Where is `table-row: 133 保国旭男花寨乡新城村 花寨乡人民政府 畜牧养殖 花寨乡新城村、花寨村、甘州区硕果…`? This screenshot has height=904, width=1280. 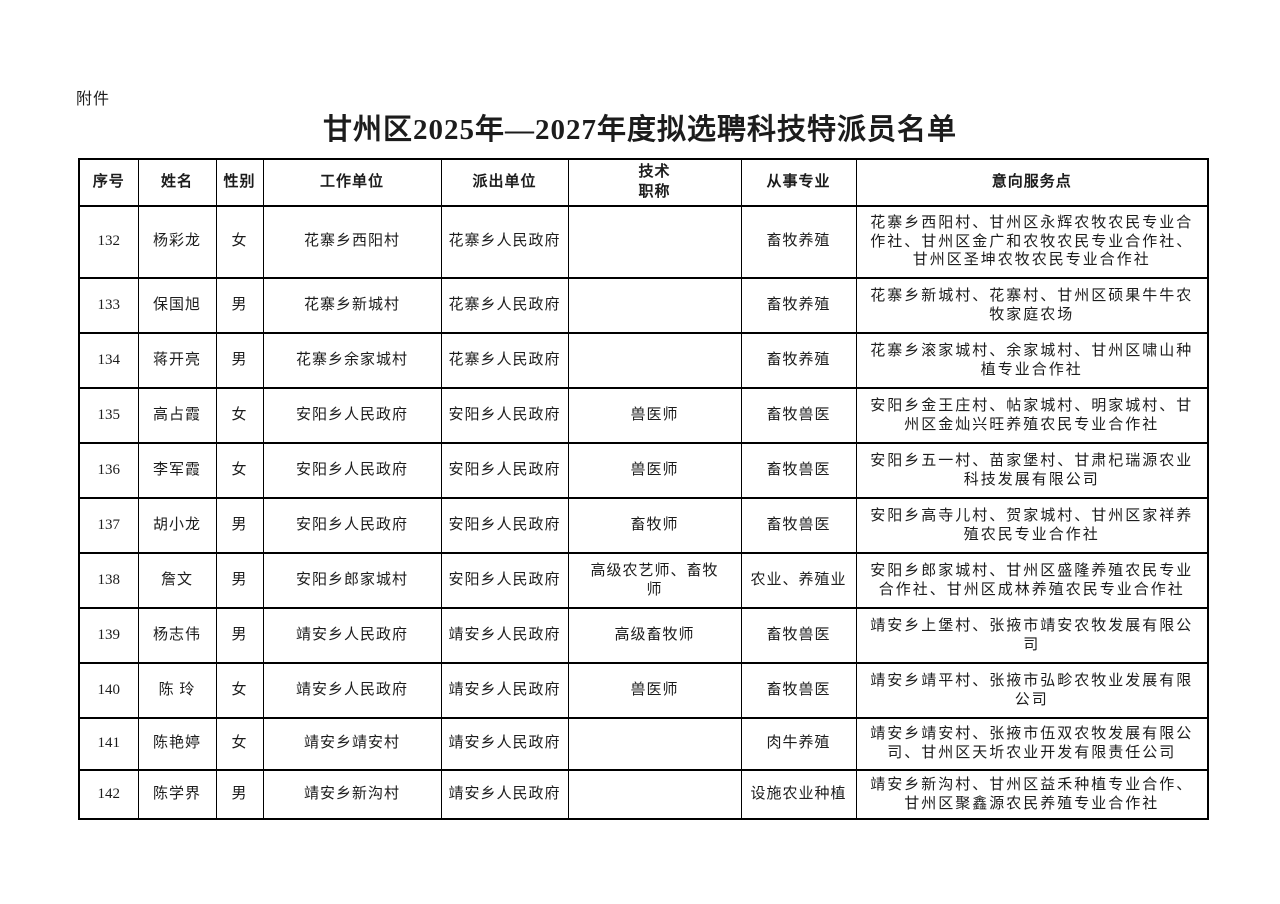
table-row: 133 保国旭男花寨乡新城村 花寨乡人民政府 畜牧养殖 花寨乡新城村、花寨村、甘州区硕果… is located at coordinates (643, 305).